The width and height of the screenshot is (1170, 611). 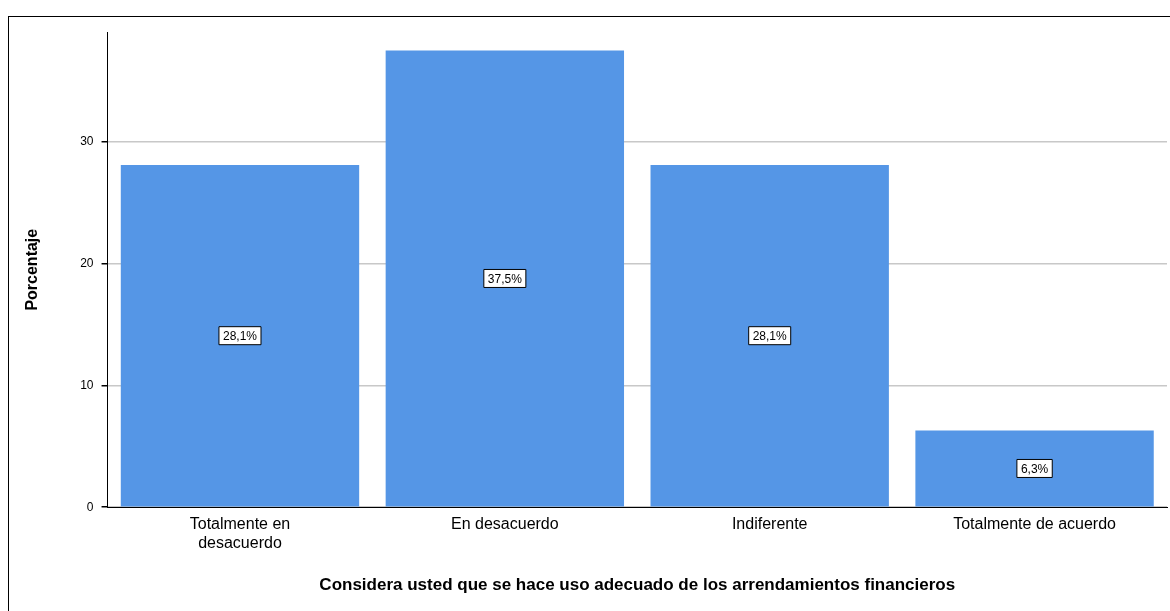 I want to click on x-axis-title: Considera usted que se hace uso adecuado de los arrendamientos financieros, so click(x=637, y=585).